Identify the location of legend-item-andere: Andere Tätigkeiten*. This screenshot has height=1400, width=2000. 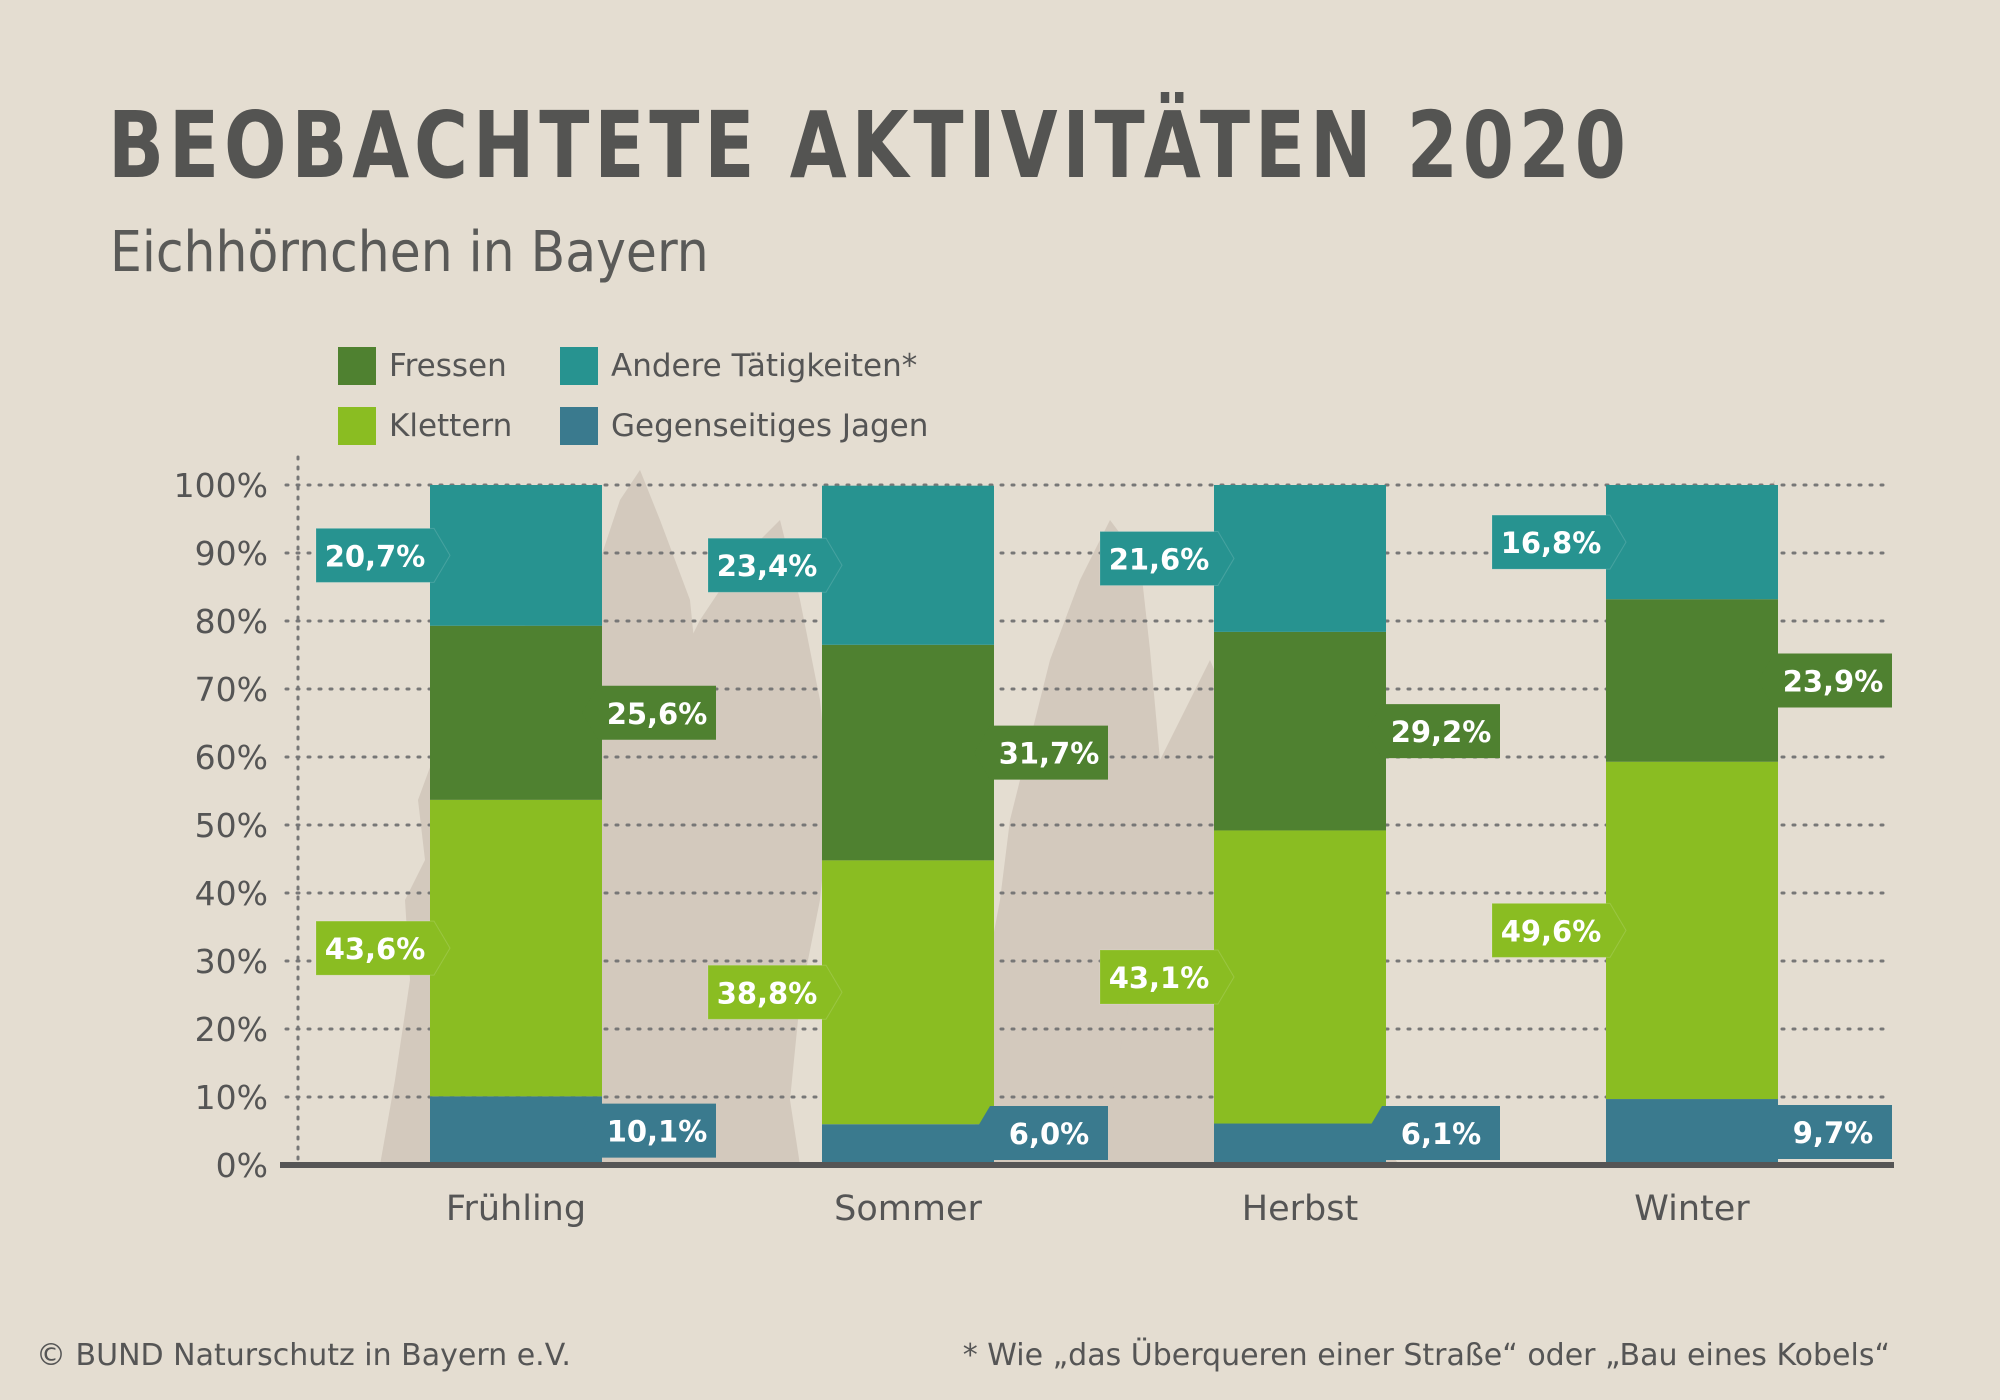
(738, 366).